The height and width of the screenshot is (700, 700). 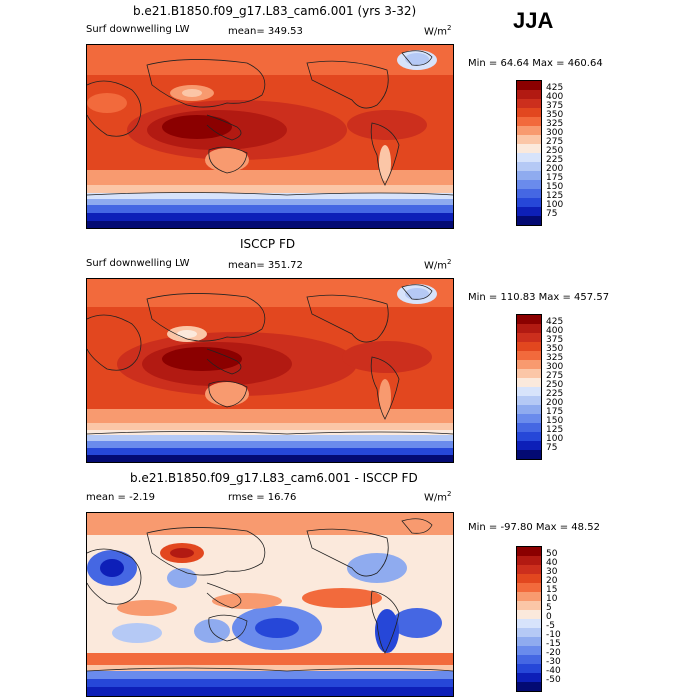 I want to click on panel-2-variable-label: Surf downwelling LW, so click(x=138, y=263).